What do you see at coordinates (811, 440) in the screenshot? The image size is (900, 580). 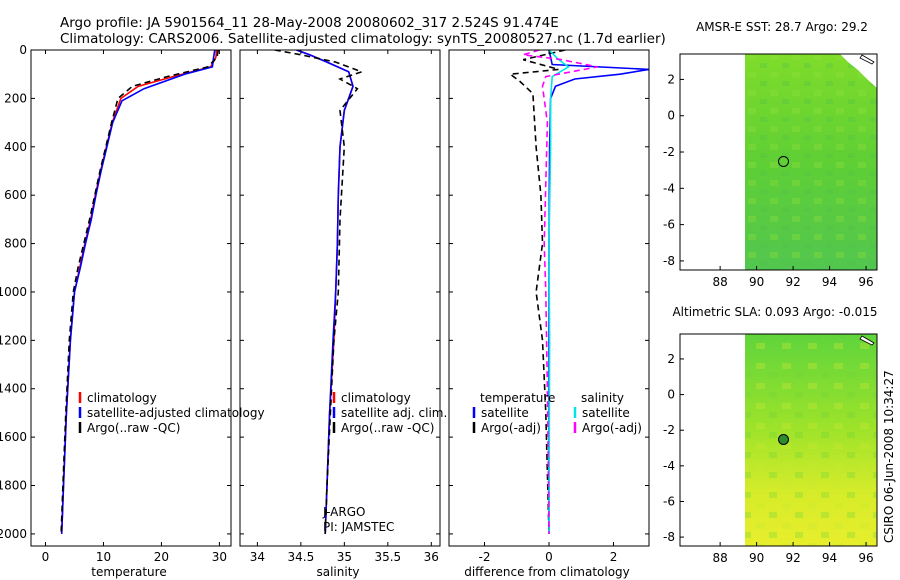 I see `sla-map-texture` at bounding box center [811, 440].